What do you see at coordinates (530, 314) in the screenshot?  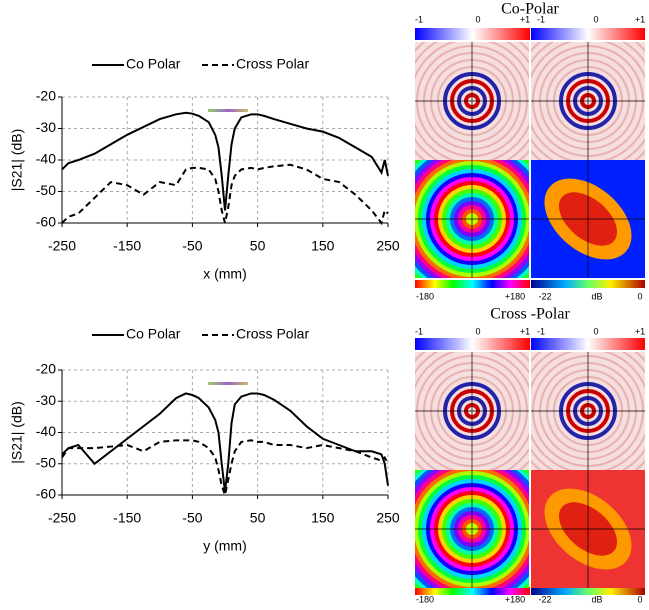 I see `panel-title: Cross -Polar` at bounding box center [530, 314].